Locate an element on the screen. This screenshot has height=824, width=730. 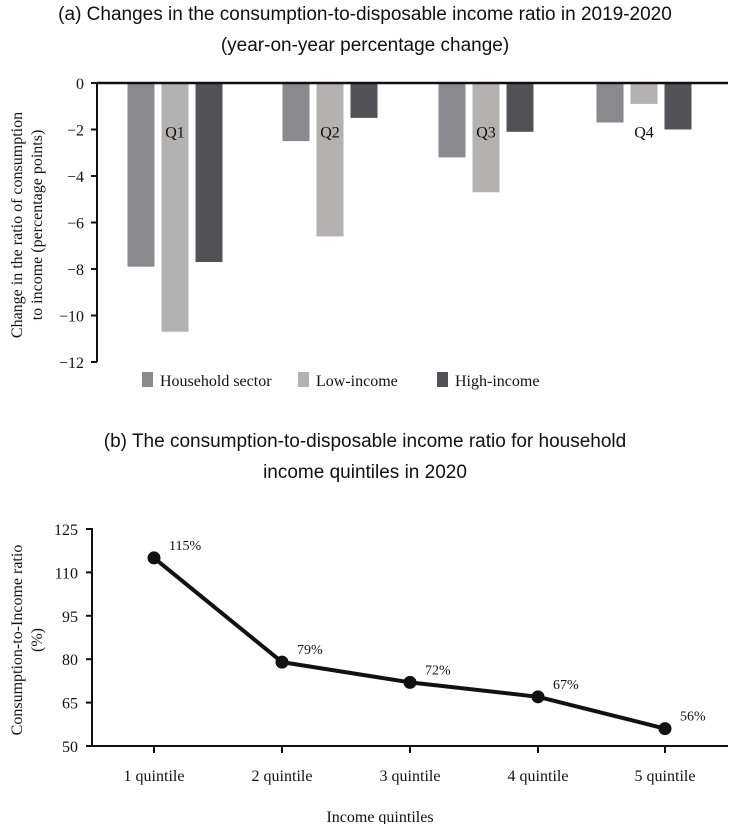
bar-low-income-q3 is located at coordinates (486, 138).